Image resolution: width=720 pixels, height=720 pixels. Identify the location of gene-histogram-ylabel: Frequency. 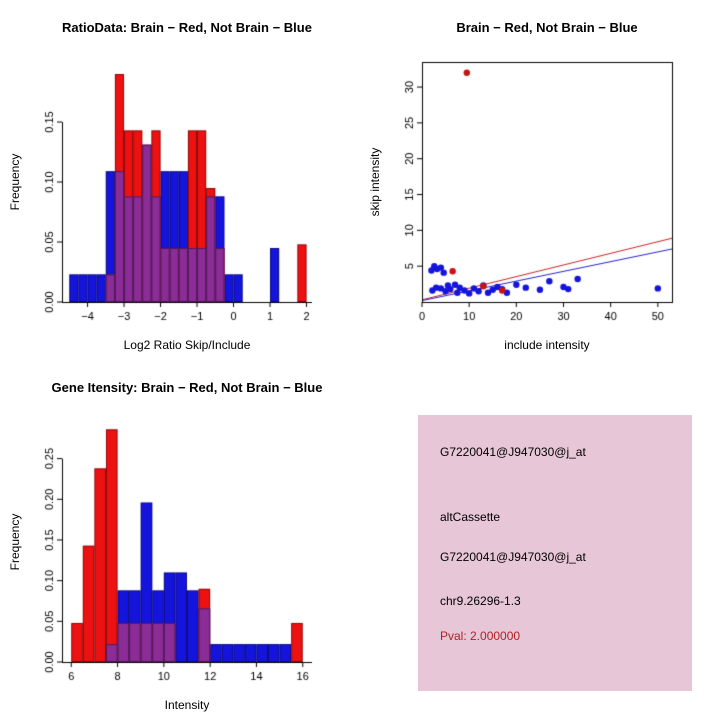
(15, 542).